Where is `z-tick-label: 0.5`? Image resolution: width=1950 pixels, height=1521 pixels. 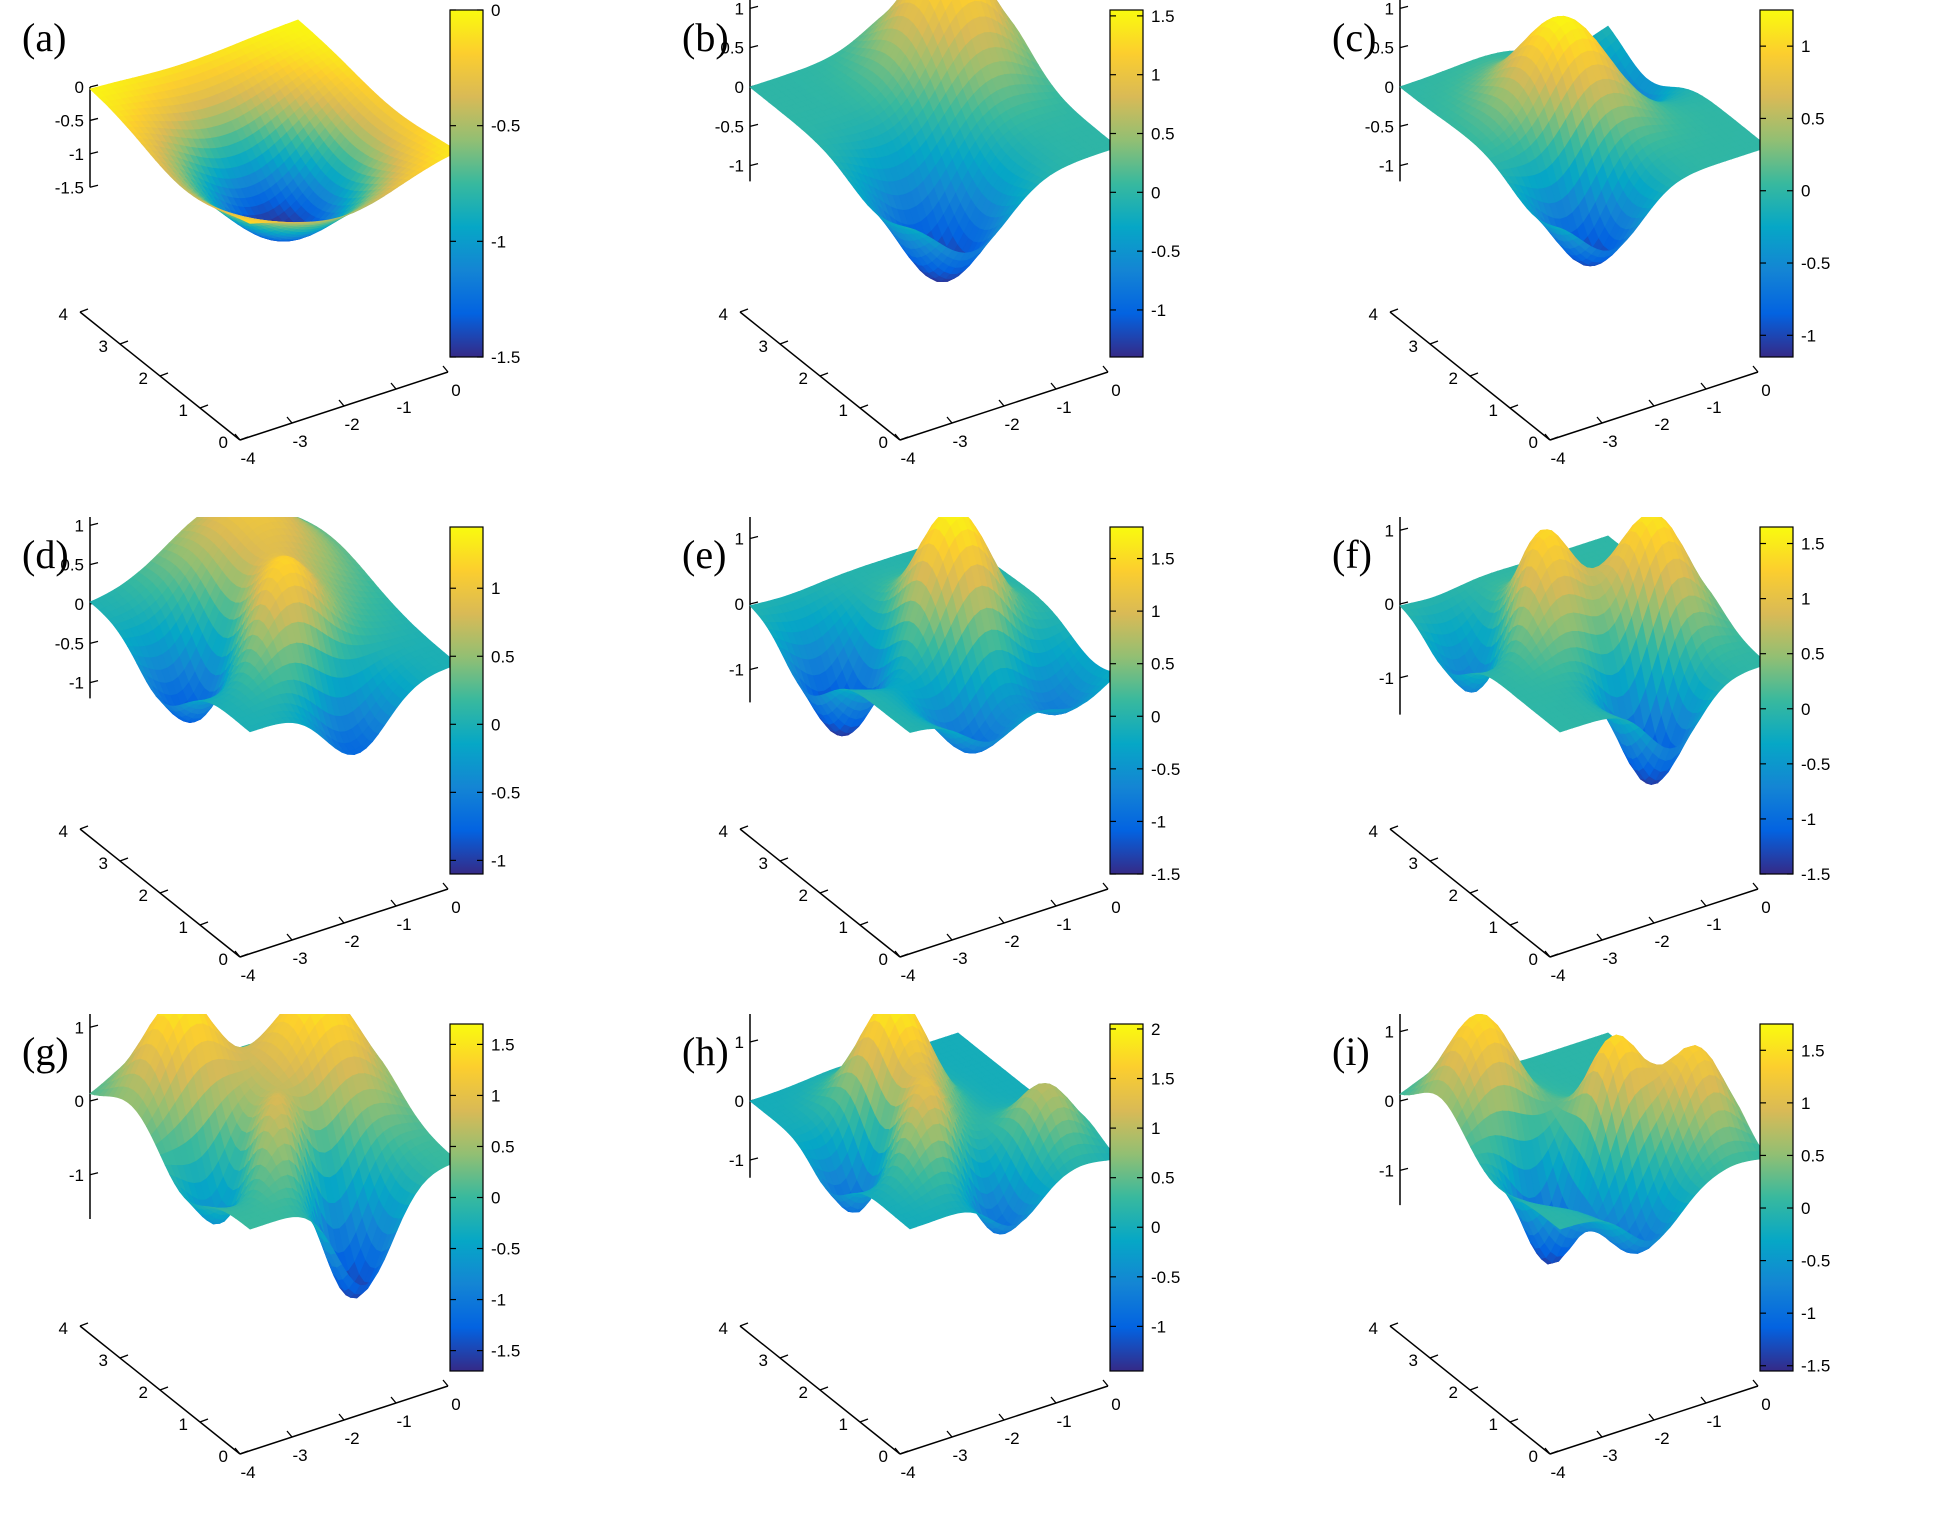
z-tick-label: 0.5 is located at coordinates (72, 565).